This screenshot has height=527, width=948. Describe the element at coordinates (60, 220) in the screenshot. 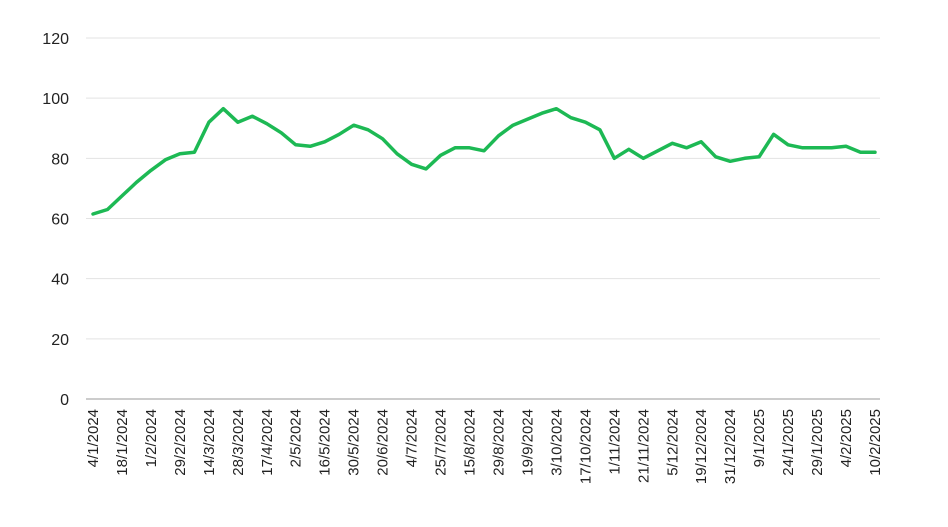

I see `y-tick-label: 60` at that location.